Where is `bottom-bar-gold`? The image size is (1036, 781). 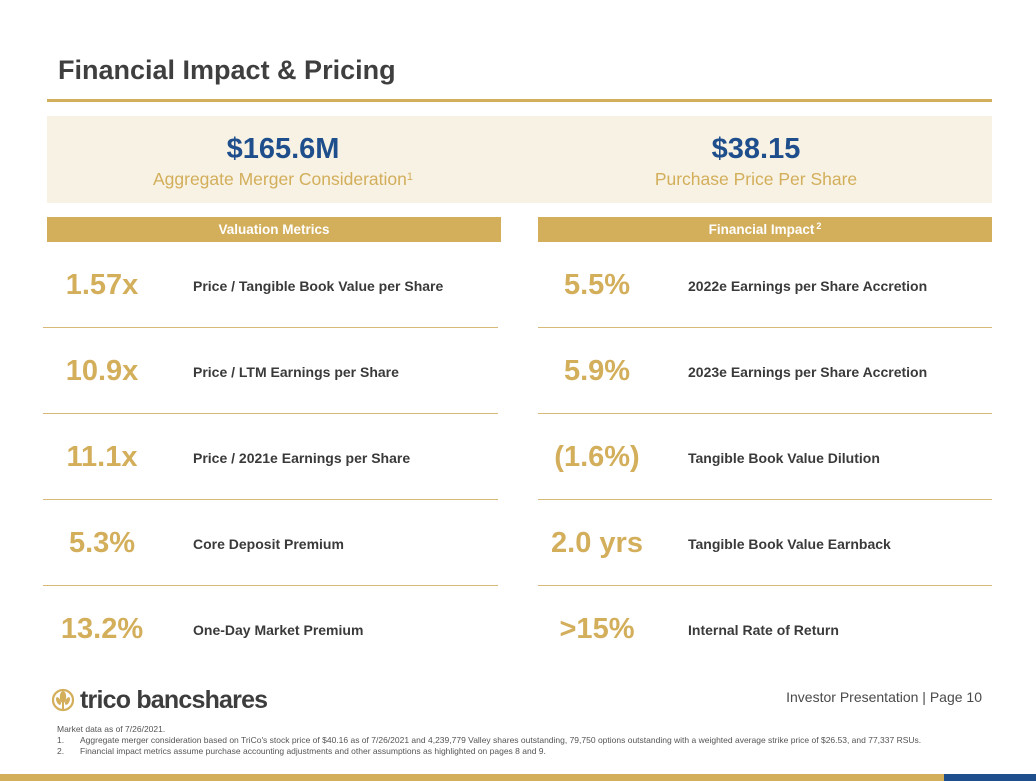 bottom-bar-gold is located at coordinates (472, 777).